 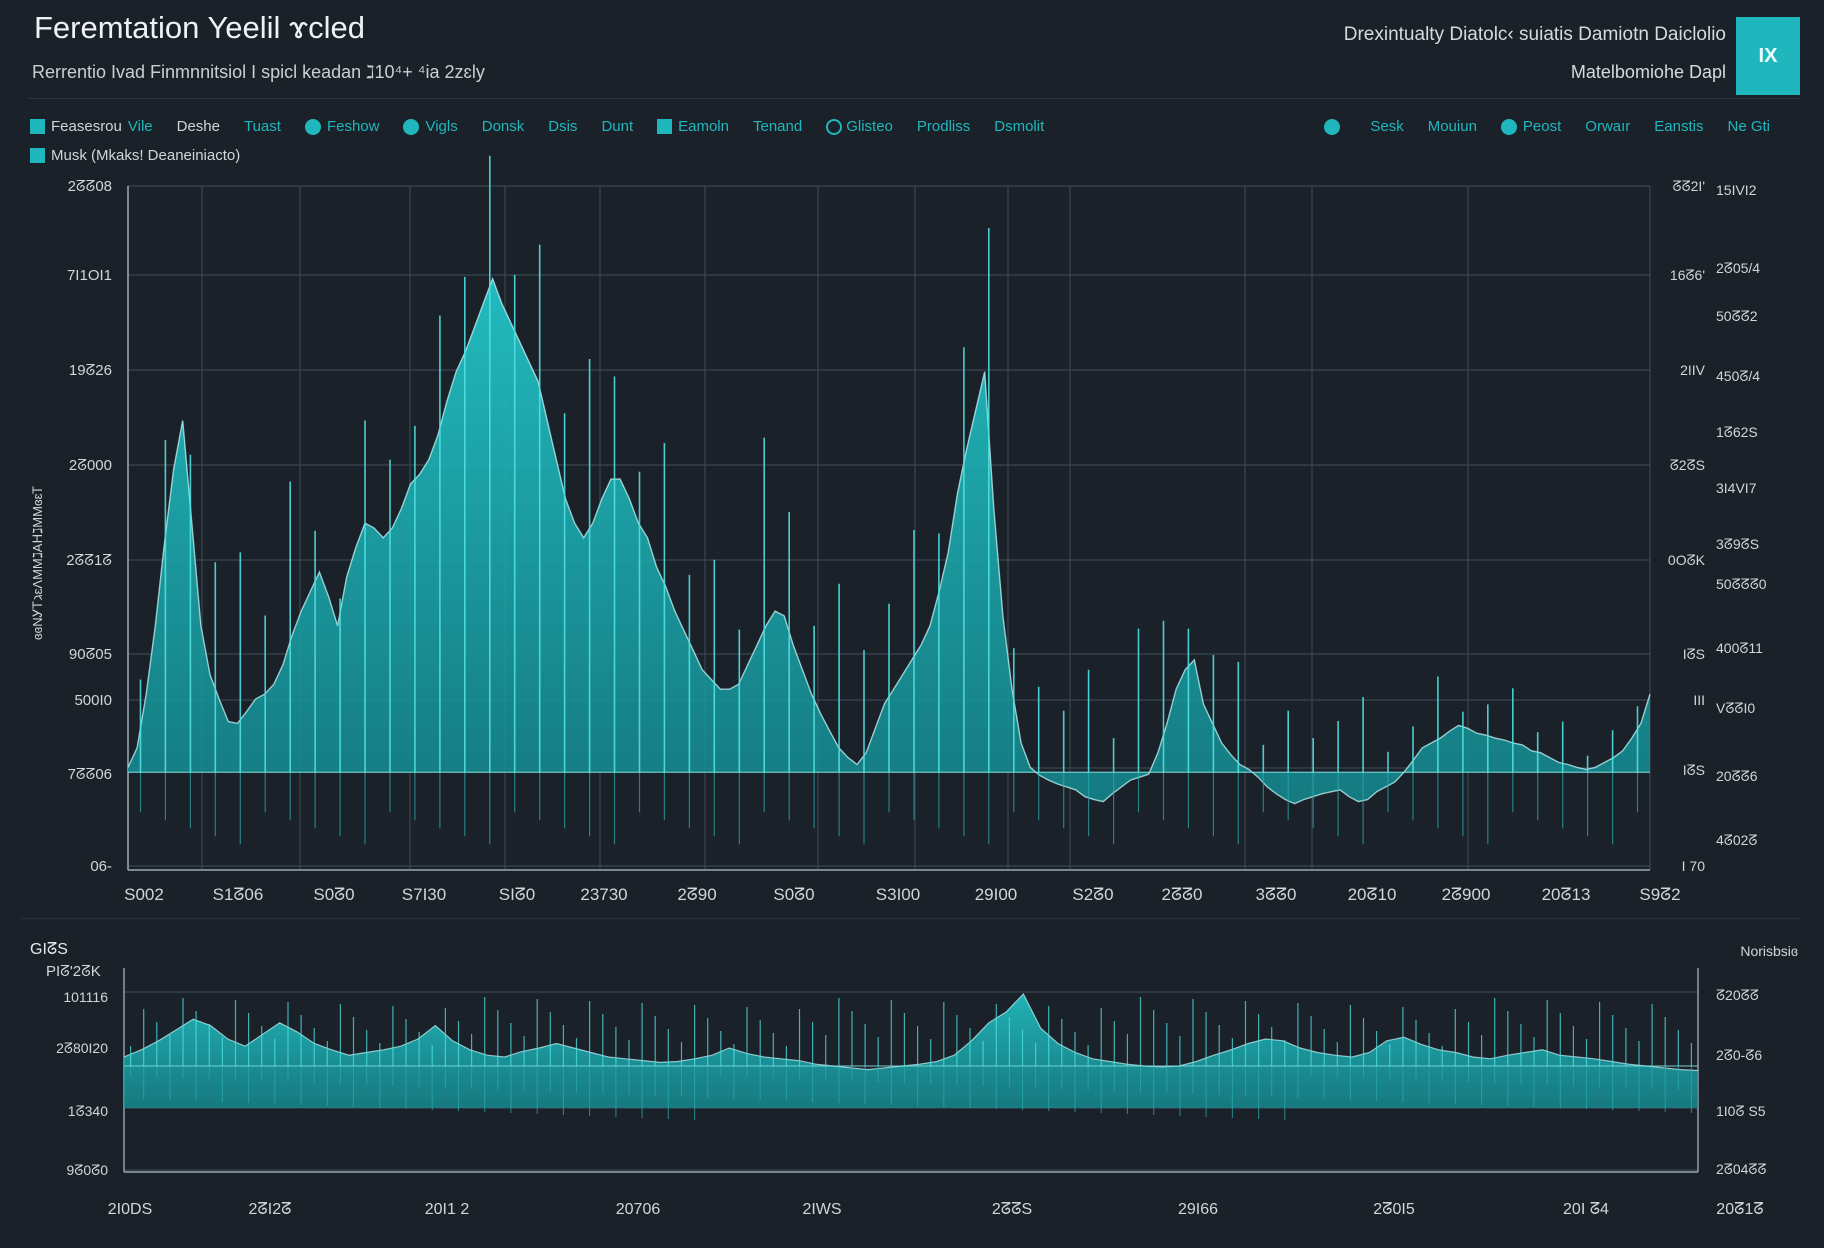 I want to click on legend-item-mask: Musk (Mkaks! Deaneiniacto), so click(x=135, y=155).